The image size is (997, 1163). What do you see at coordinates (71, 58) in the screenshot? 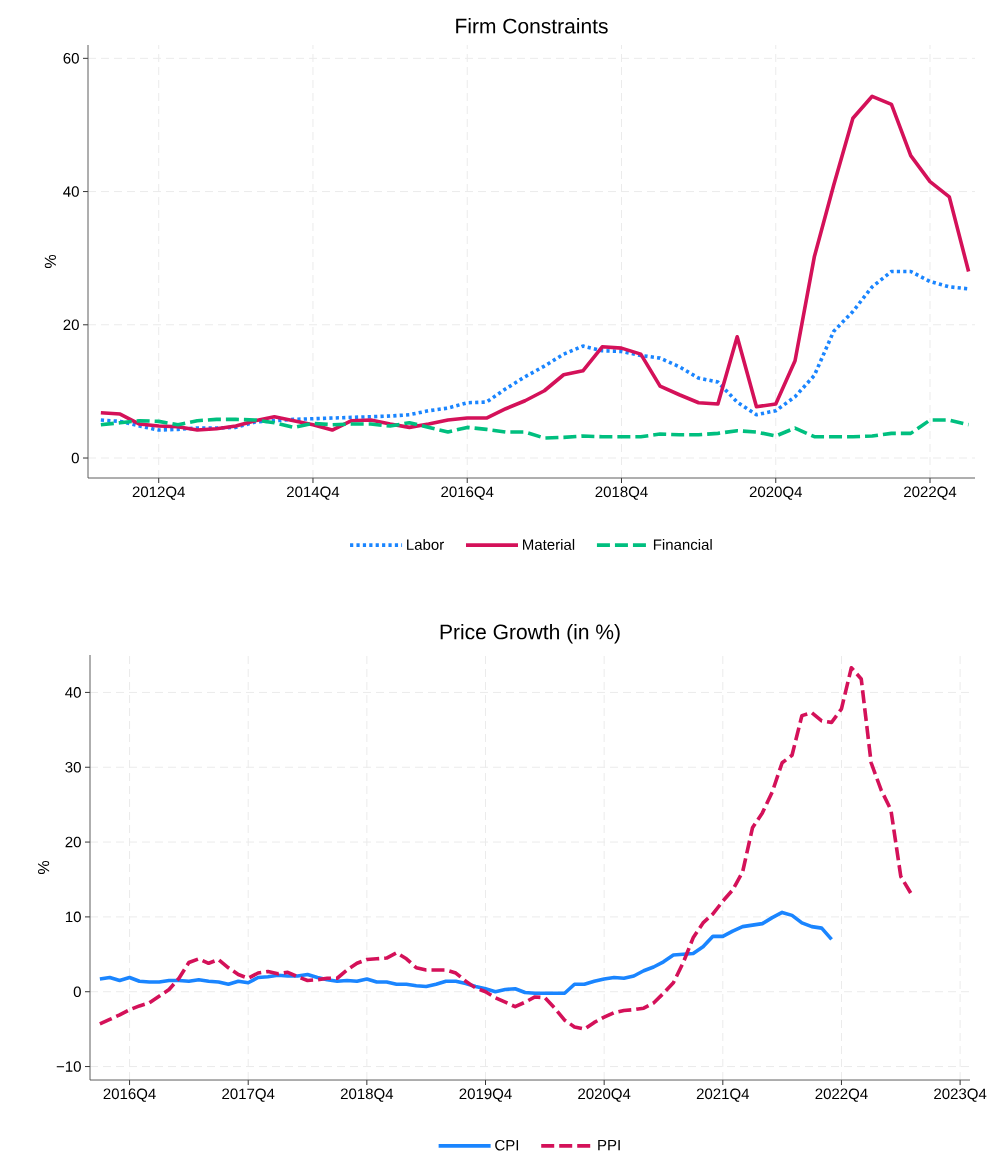
I see `y-tick-label: 60` at bounding box center [71, 58].